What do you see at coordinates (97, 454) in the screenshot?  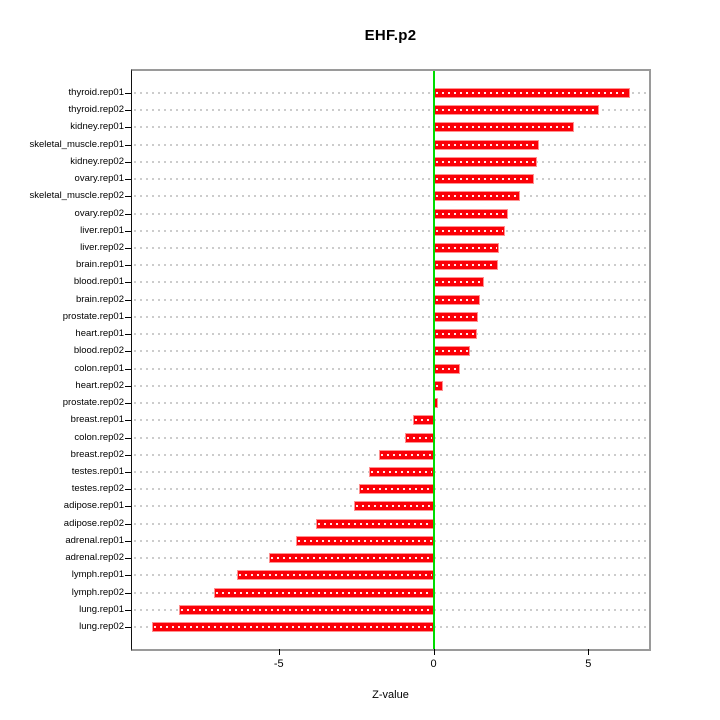 I see `y-tick-label: breast.rep02` at bounding box center [97, 454].